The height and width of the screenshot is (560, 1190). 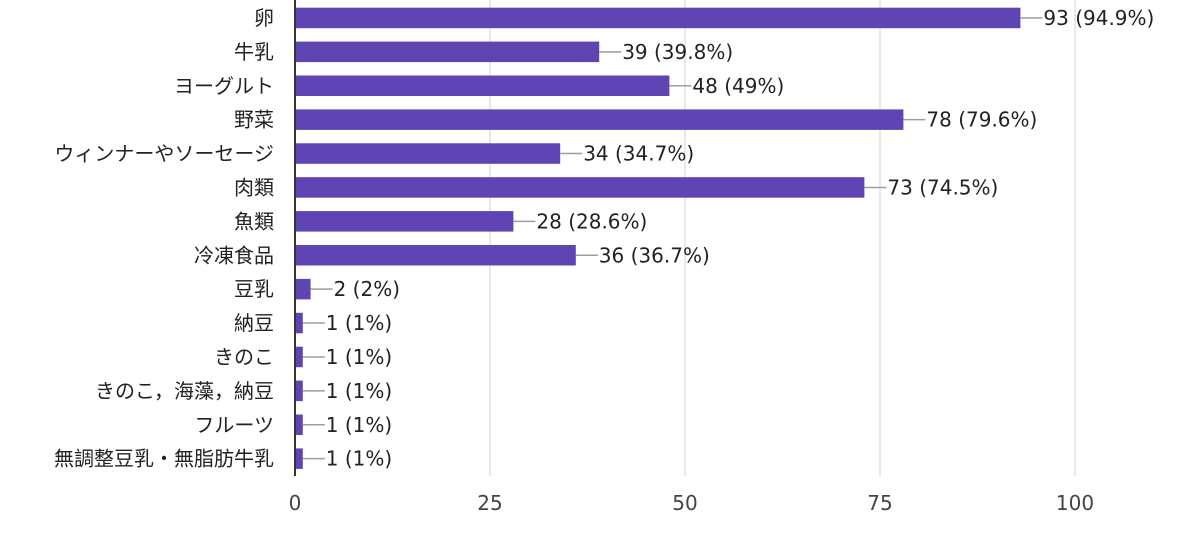 What do you see at coordinates (638, 154) in the screenshot?
I see `value-label-4: 34 (34.7%)` at bounding box center [638, 154].